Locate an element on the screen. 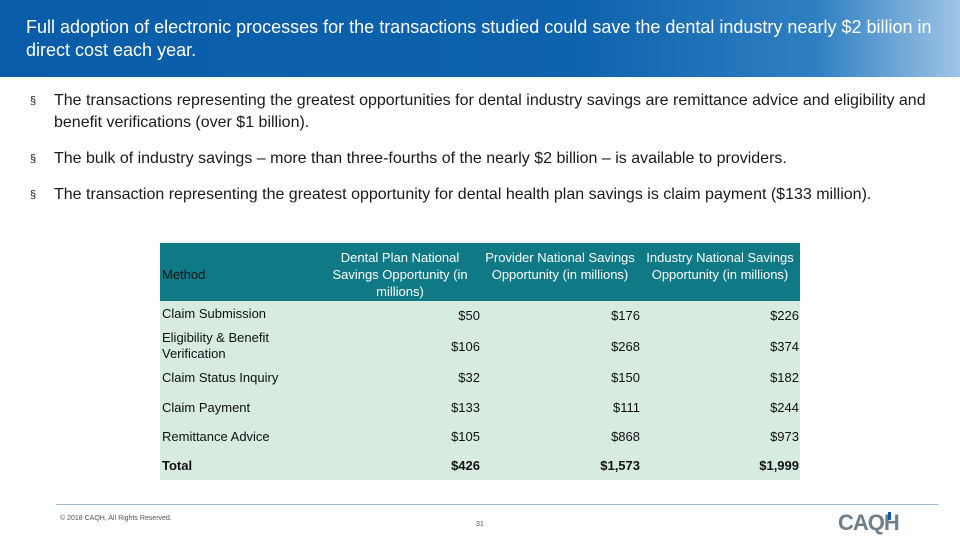 The height and width of the screenshot is (540, 960). cell-provider: $868 is located at coordinates (625, 436).